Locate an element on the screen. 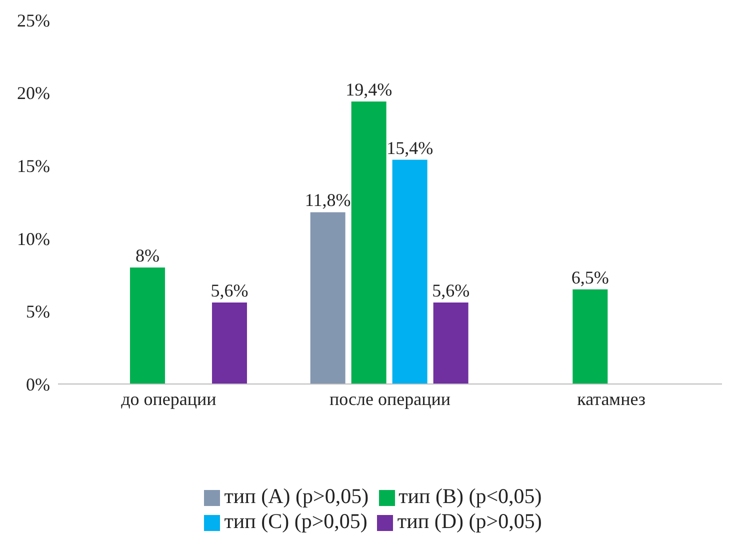  y-tick-label: 5% is located at coordinates (38, 312).